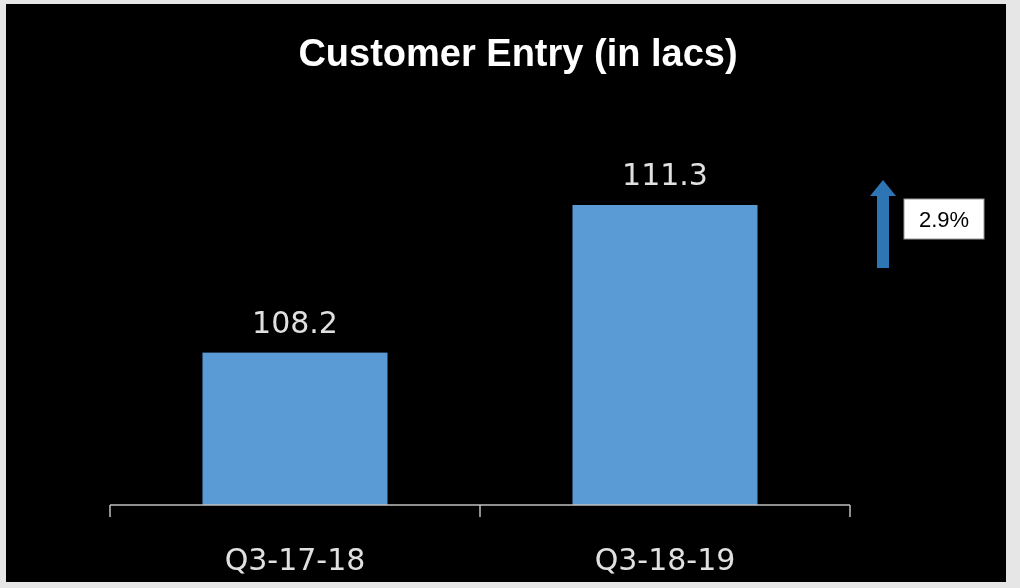  Describe the element at coordinates (665, 174) in the screenshot. I see `data-label: 111.3` at that location.